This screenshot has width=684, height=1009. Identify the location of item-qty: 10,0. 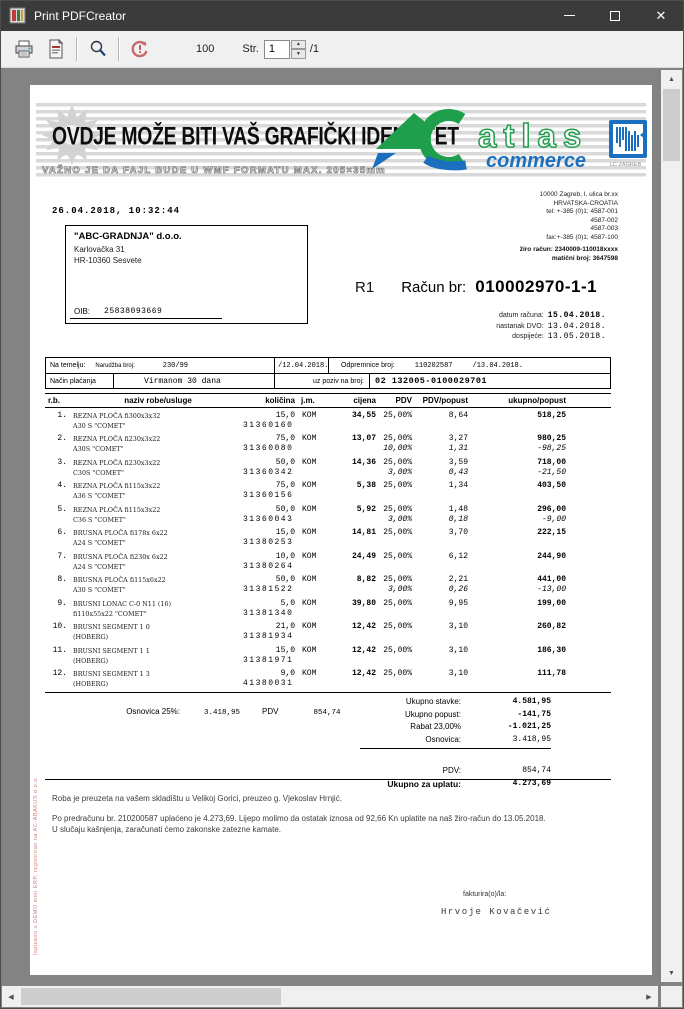
(285, 556).